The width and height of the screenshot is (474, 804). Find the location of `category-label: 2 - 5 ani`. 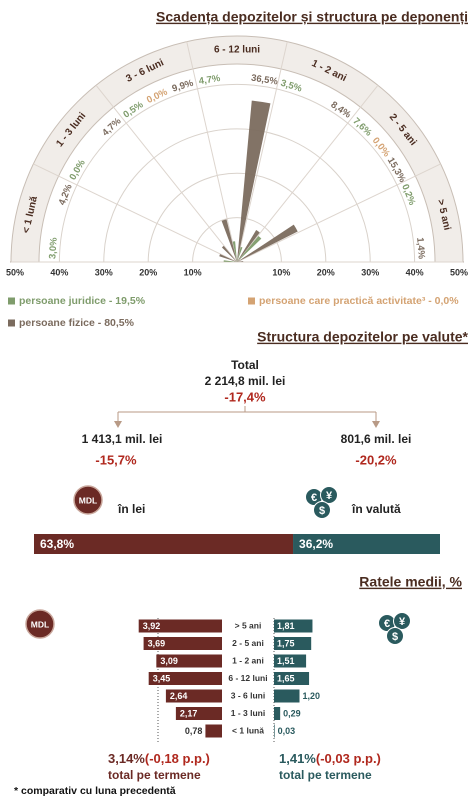

category-label: 2 - 5 ani is located at coordinates (248, 643).